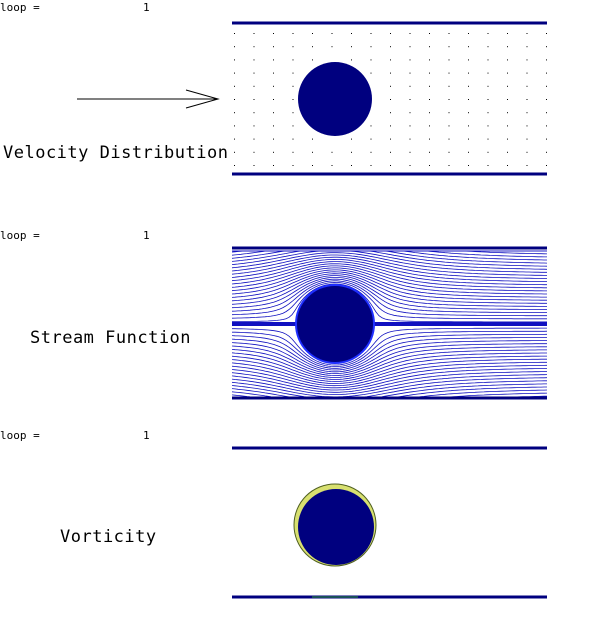  Describe the element at coordinates (110, 338) in the screenshot. I see `panel-title: Stream Function` at that location.